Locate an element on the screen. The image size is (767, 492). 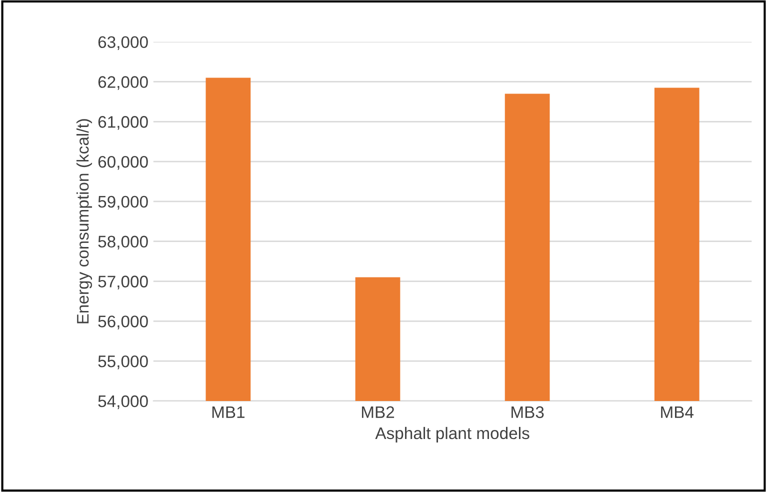
y-tick-label: 57,000 is located at coordinates (123, 283).